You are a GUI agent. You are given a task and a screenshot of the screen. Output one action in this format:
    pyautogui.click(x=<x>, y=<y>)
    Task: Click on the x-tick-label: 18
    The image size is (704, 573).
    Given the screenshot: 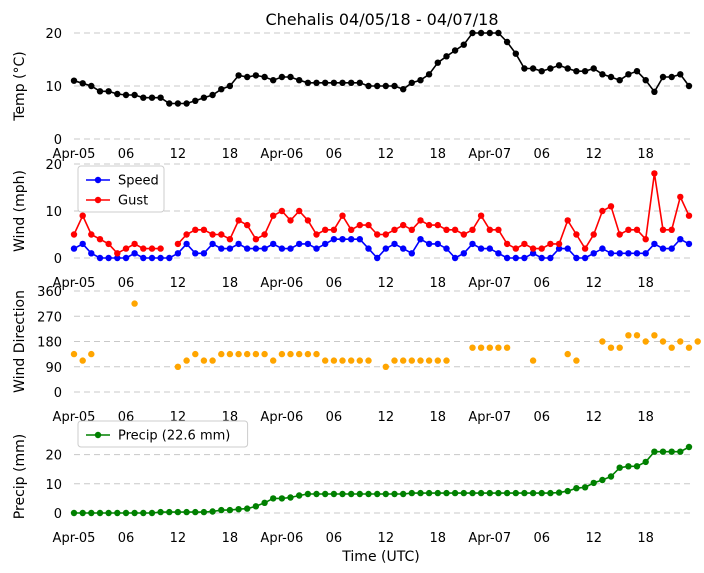 What is the action you would take?
    pyautogui.click(x=438, y=283)
    